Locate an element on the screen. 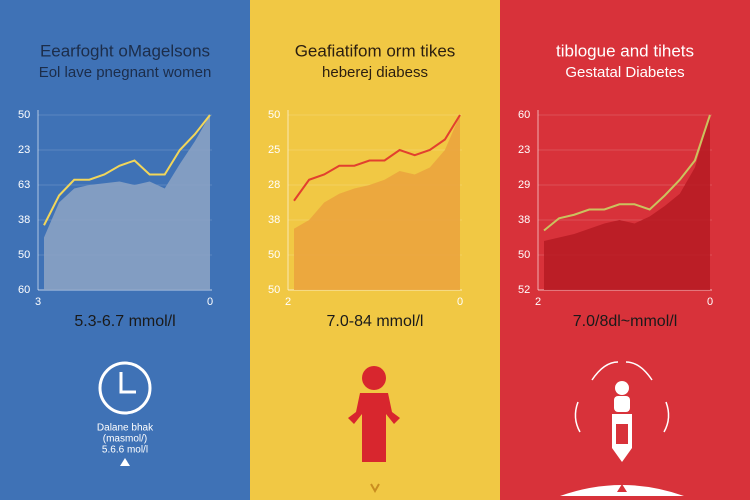 Image resolution: width=750 pixels, height=500 pixels. range-label: 5.3-6.7 mmol/l is located at coordinates (124, 321).